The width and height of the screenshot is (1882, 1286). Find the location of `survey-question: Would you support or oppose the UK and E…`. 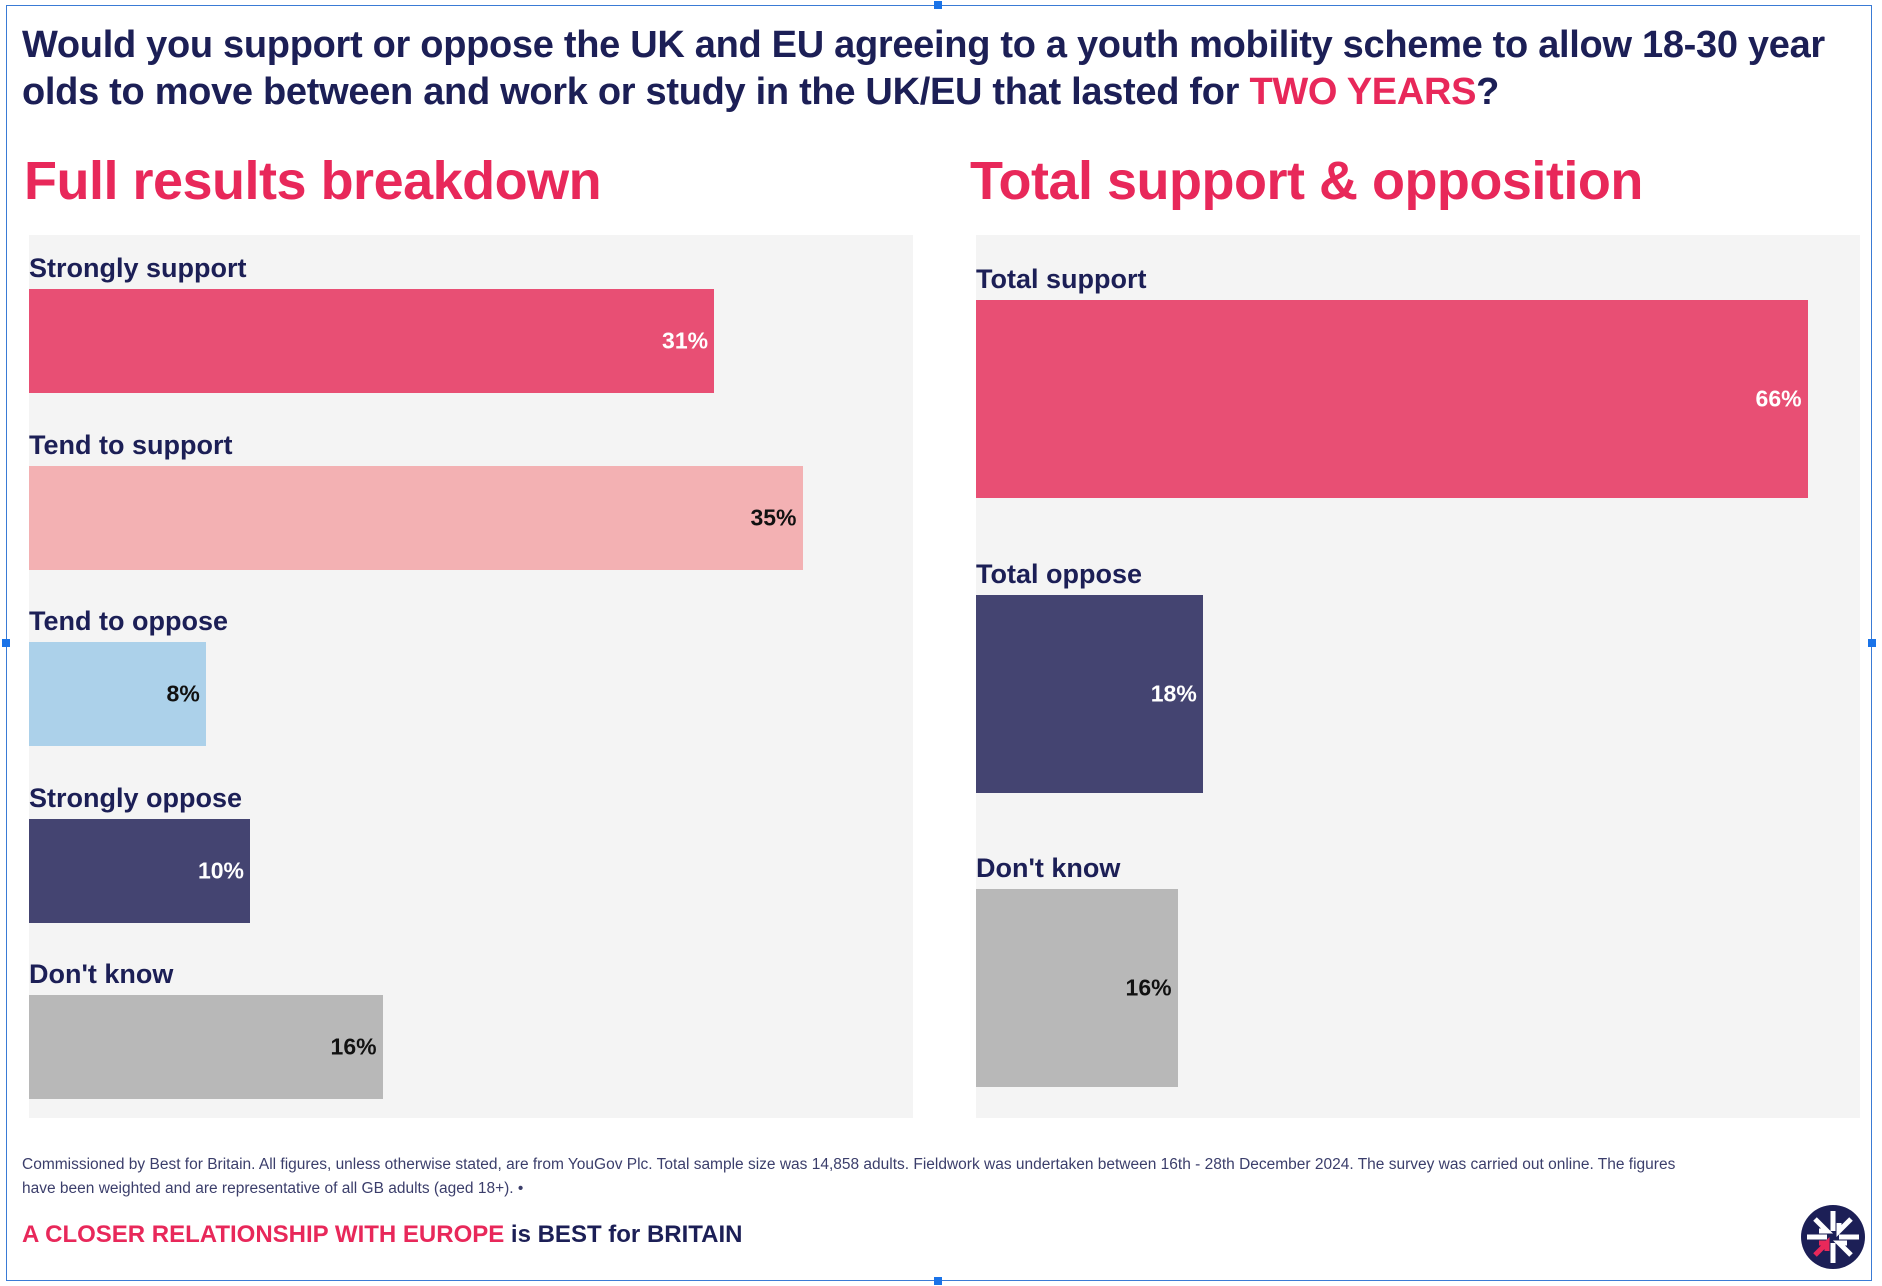

survey-question: Would you support or oppose the UK and E… is located at coordinates (942, 69).